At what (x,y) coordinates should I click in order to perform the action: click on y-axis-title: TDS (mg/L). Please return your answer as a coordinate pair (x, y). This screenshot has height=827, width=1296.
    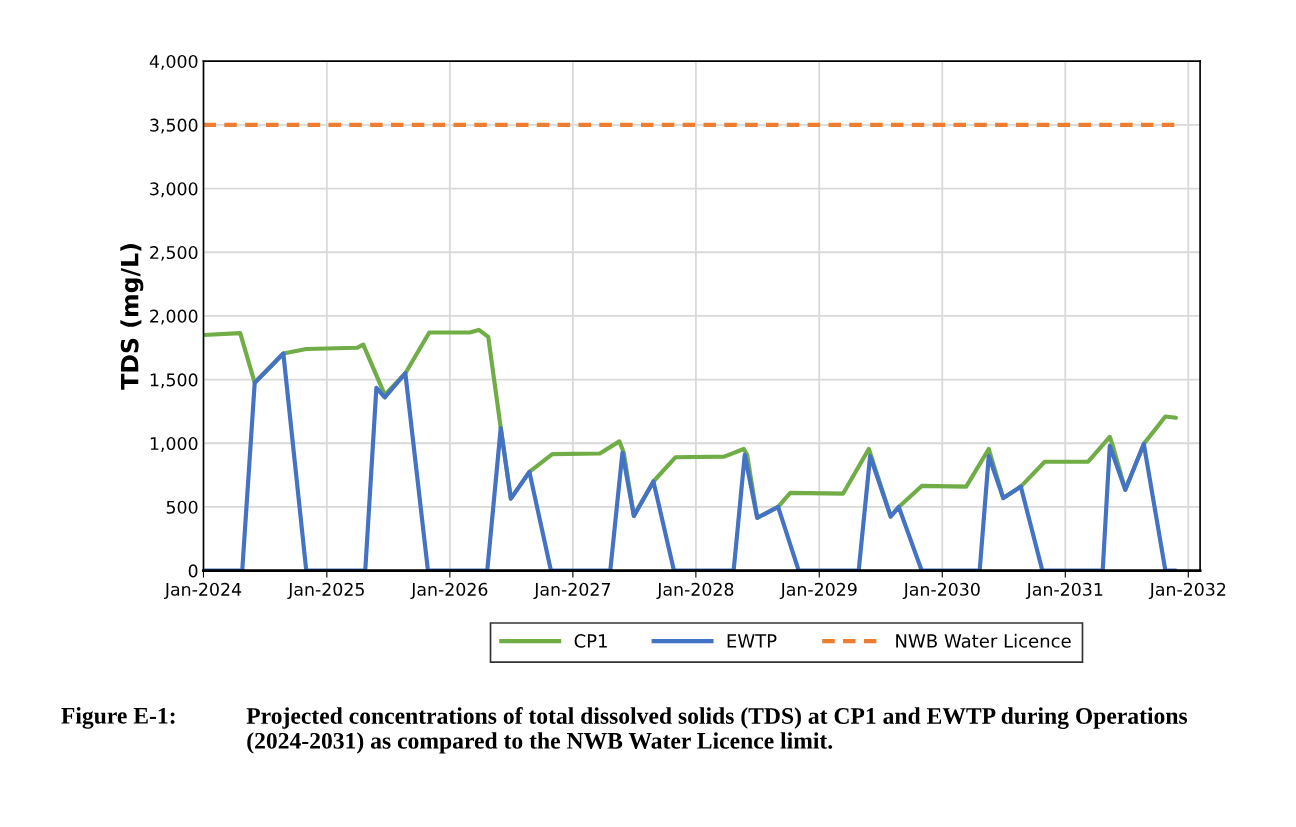
    Looking at the image, I should click on (132, 317).